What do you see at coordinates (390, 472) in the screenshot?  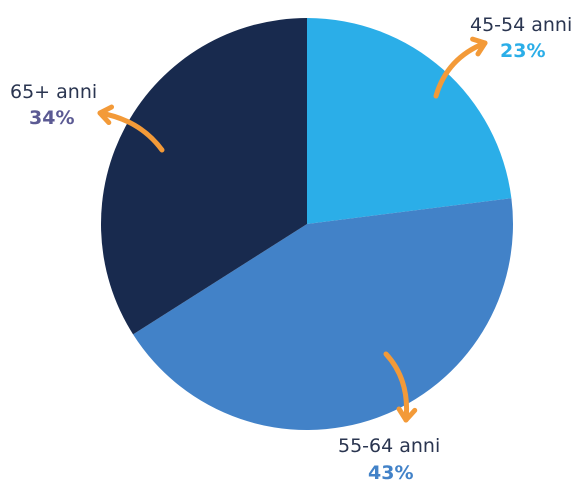 I see `slice-value-55-64: 43%` at bounding box center [390, 472].